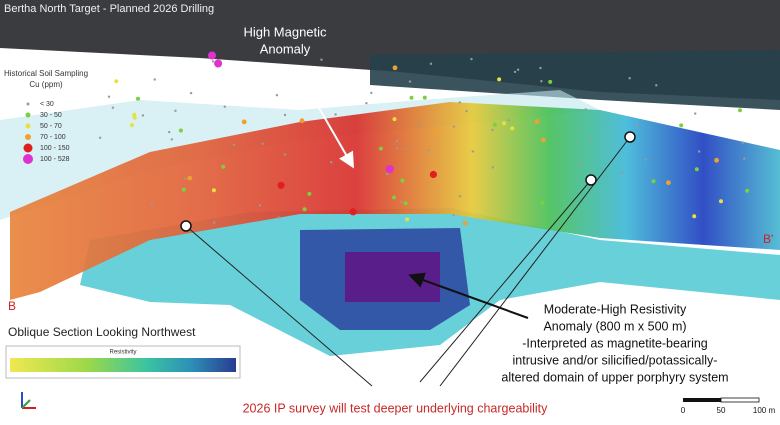  Describe the element at coordinates (47, 104) in the screenshot. I see `legend-label: < 30` at that location.